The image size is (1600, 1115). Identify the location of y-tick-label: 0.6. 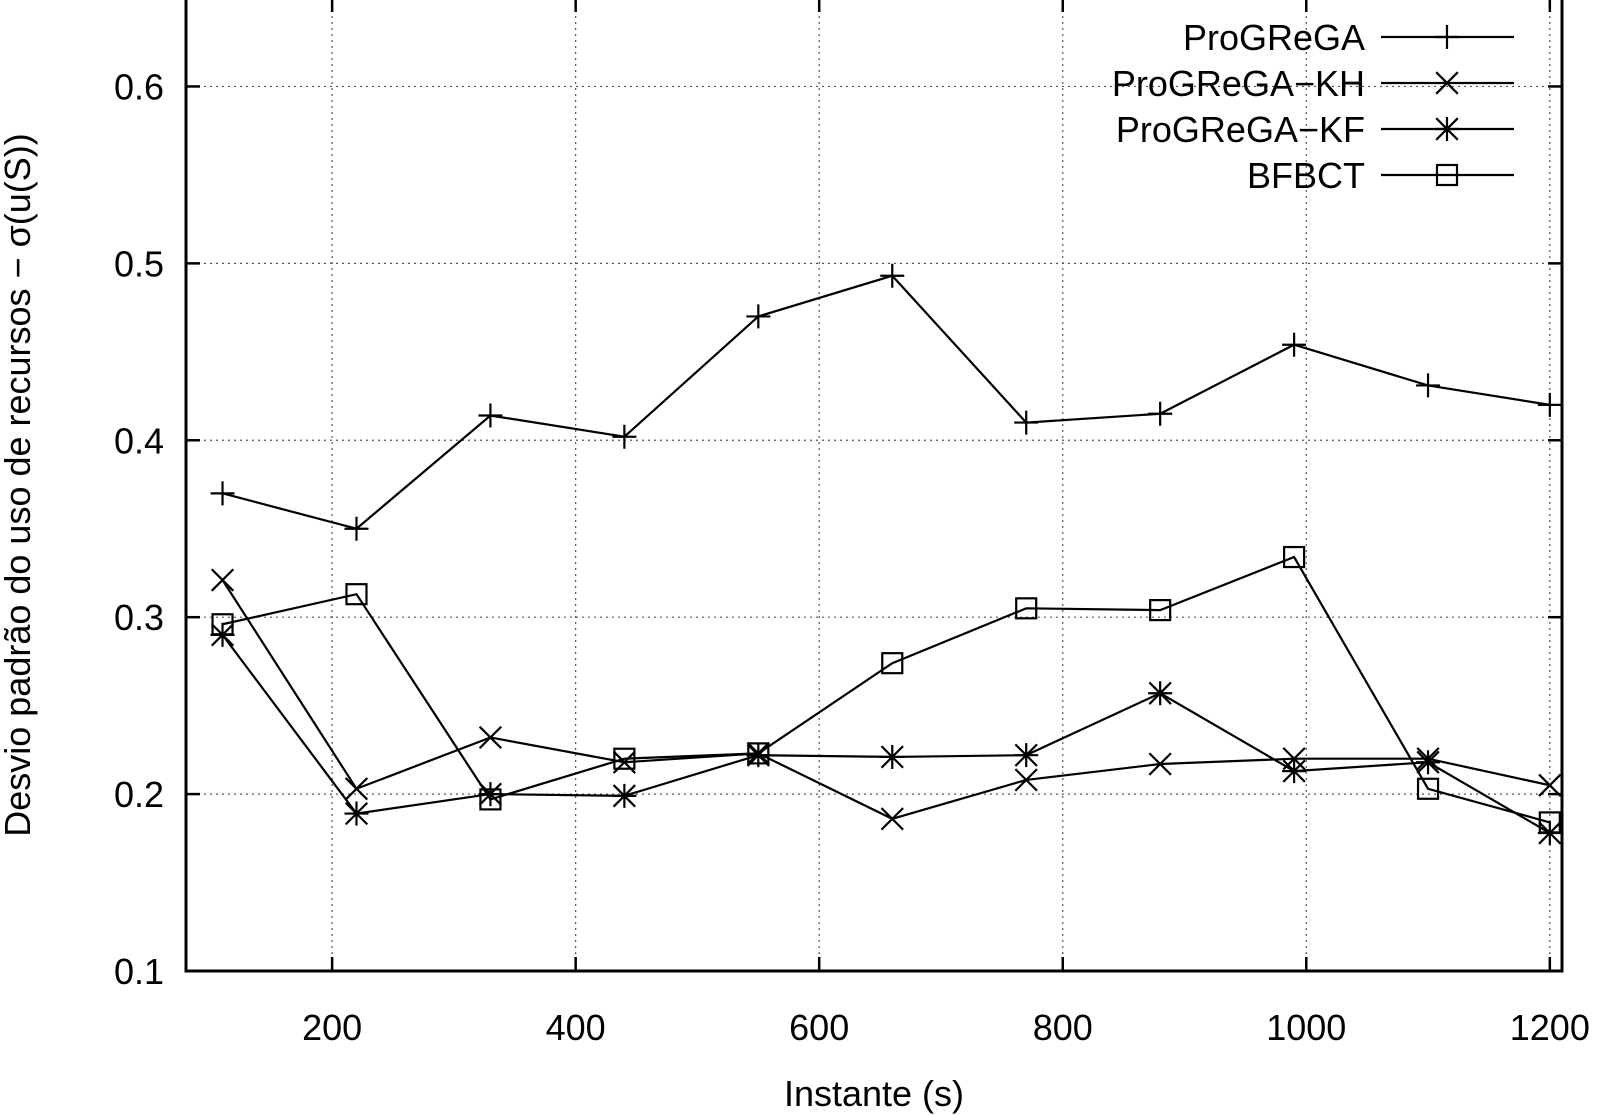
(139, 86).